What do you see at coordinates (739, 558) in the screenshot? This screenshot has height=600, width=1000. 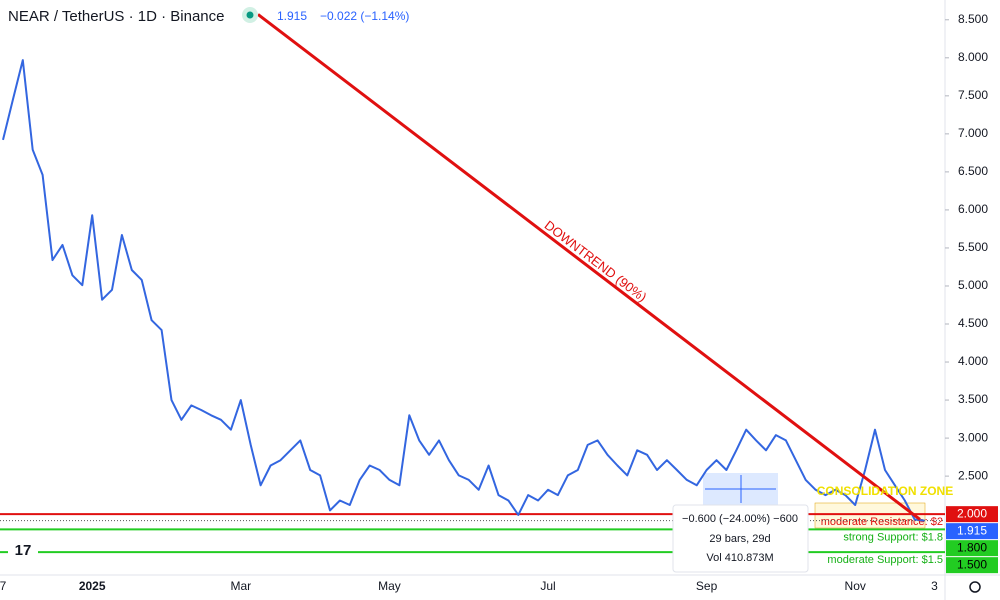 I see `measure-volume: Vol 410.873M` at bounding box center [739, 558].